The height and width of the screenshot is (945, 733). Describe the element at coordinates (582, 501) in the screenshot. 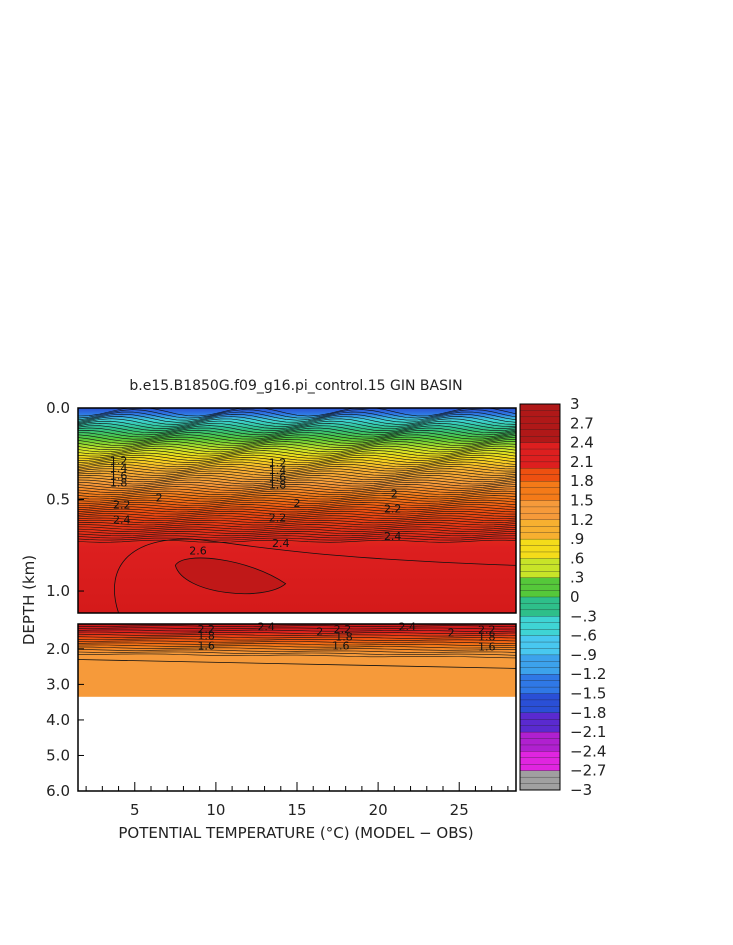

I see `colorbar-label: 1.5` at that location.